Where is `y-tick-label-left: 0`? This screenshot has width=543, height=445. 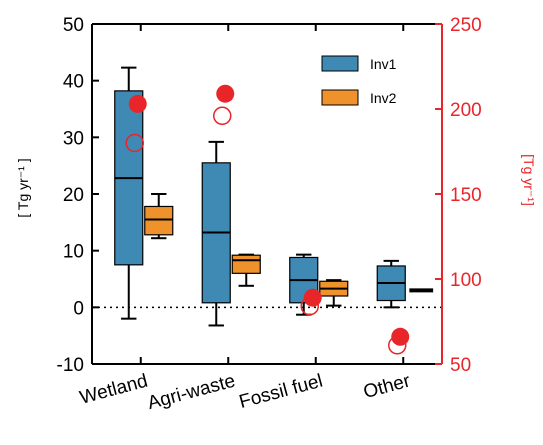 y-tick-label-left: 0 is located at coordinates (78, 308).